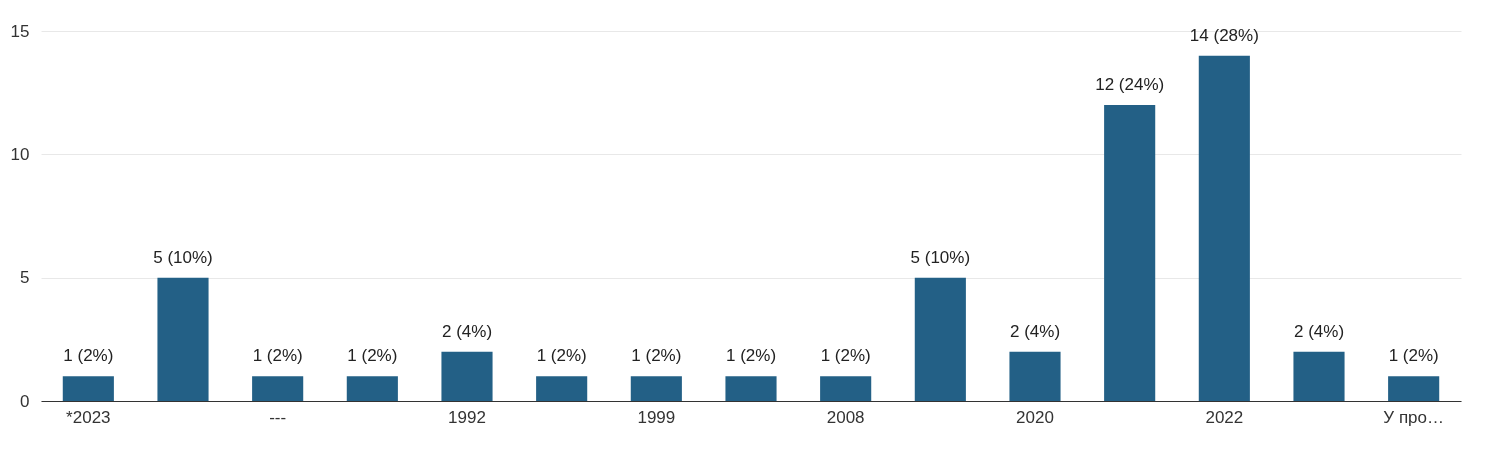  Describe the element at coordinates (845, 417) in the screenshot. I see `x-tick-label: 2008` at that location.